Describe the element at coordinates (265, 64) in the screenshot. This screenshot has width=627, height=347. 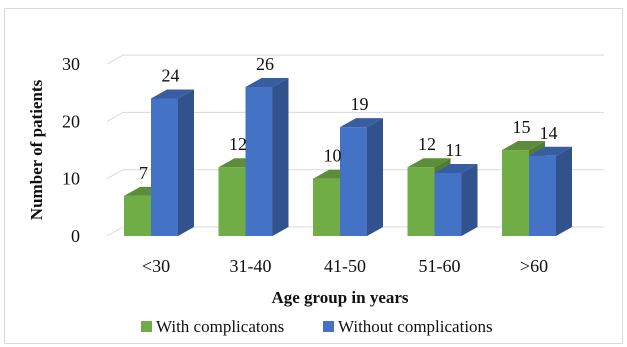
I see `data-label-without-complications-31-40: 26` at that location.